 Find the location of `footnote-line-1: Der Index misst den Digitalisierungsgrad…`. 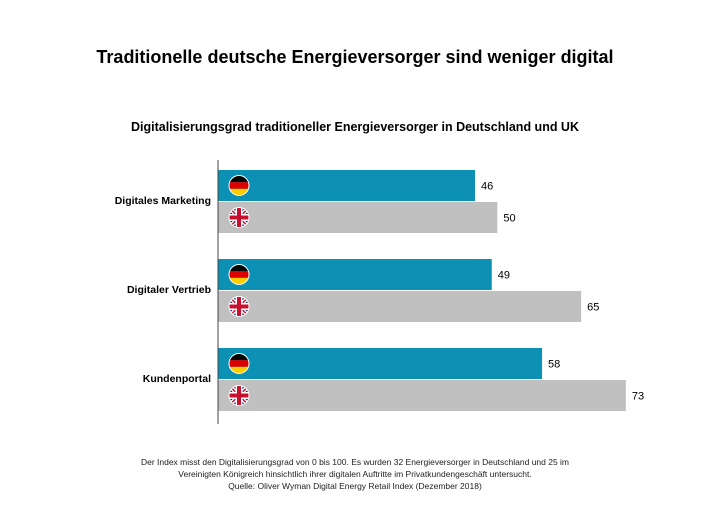

footnote-line-1: Der Index misst den Digitalisierungsgrad… is located at coordinates (355, 462).